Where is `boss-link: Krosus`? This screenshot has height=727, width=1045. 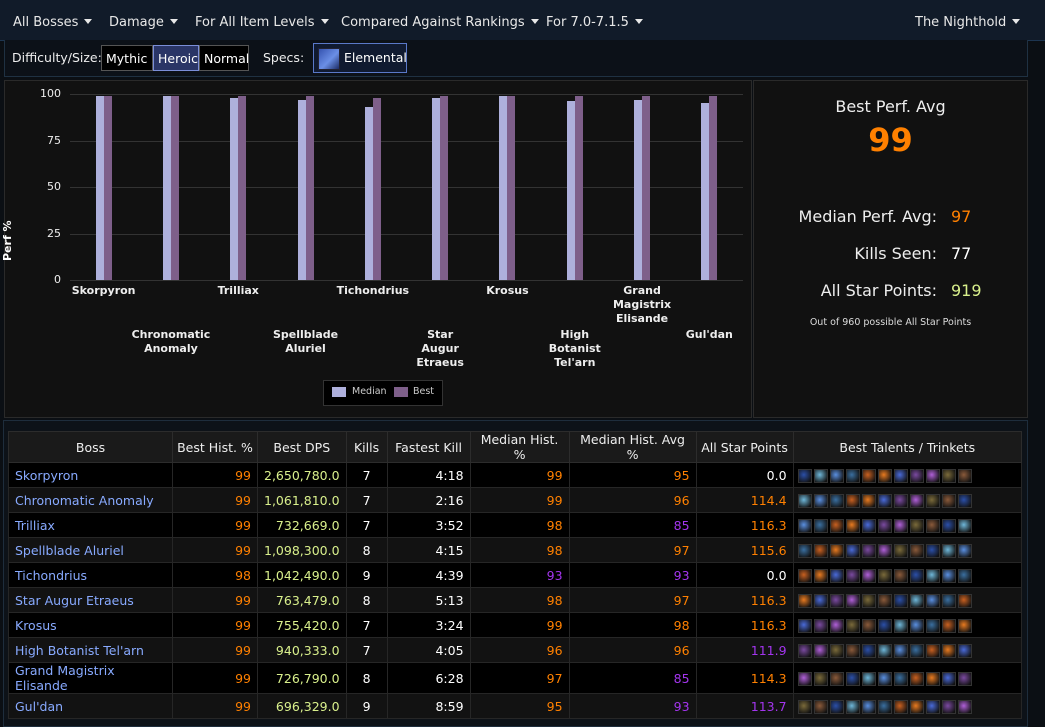 boss-link: Krosus is located at coordinates (90, 625).